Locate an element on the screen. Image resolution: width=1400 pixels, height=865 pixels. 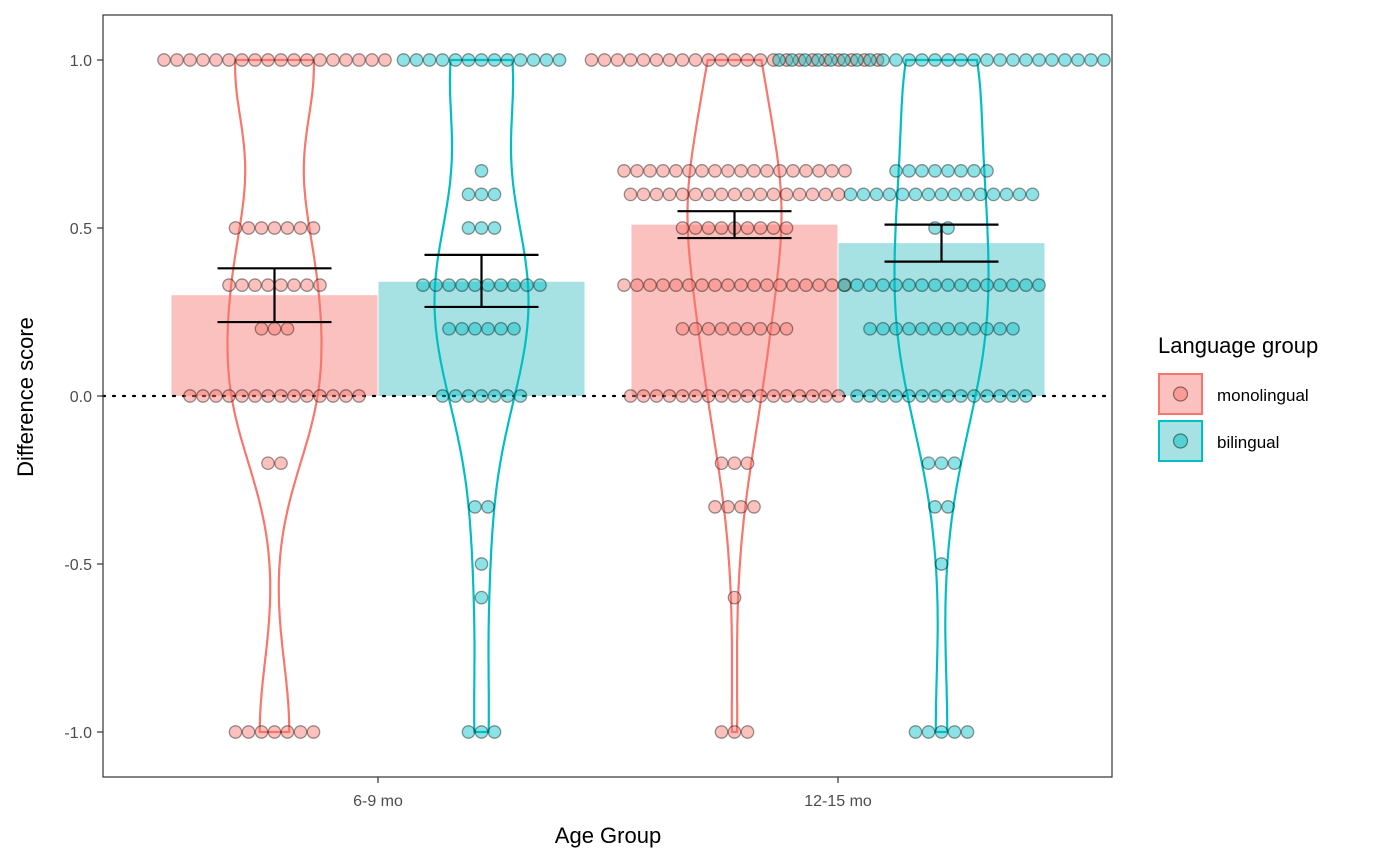
legend-title: Language group is located at coordinates (1238, 345).